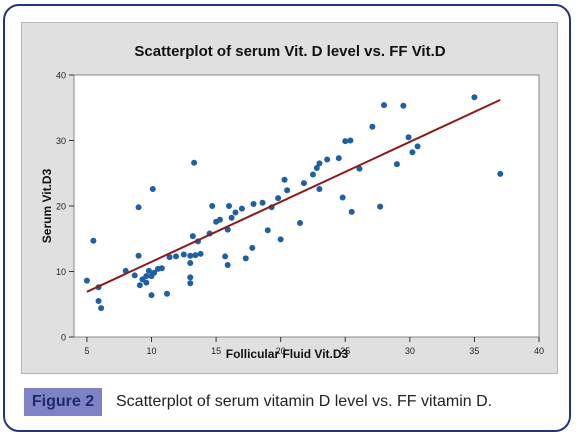 Image resolution: width=578 pixels, height=438 pixels. I want to click on x-tick-label: 25, so click(345, 351).